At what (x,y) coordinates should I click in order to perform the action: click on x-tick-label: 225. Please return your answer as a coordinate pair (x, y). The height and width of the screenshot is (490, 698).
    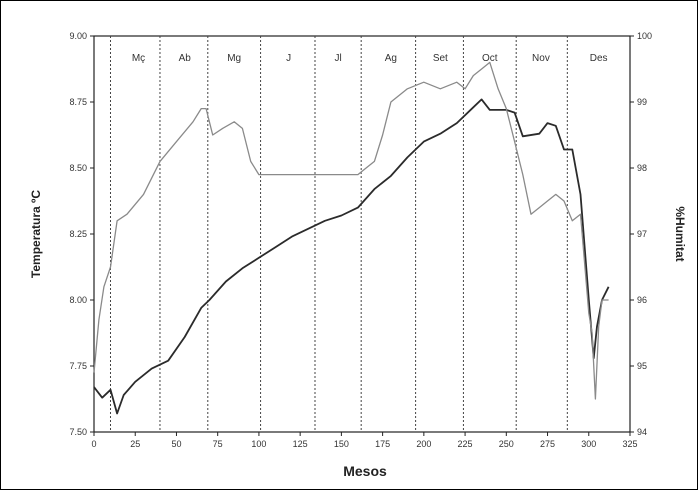
    Looking at the image, I should click on (465, 444).